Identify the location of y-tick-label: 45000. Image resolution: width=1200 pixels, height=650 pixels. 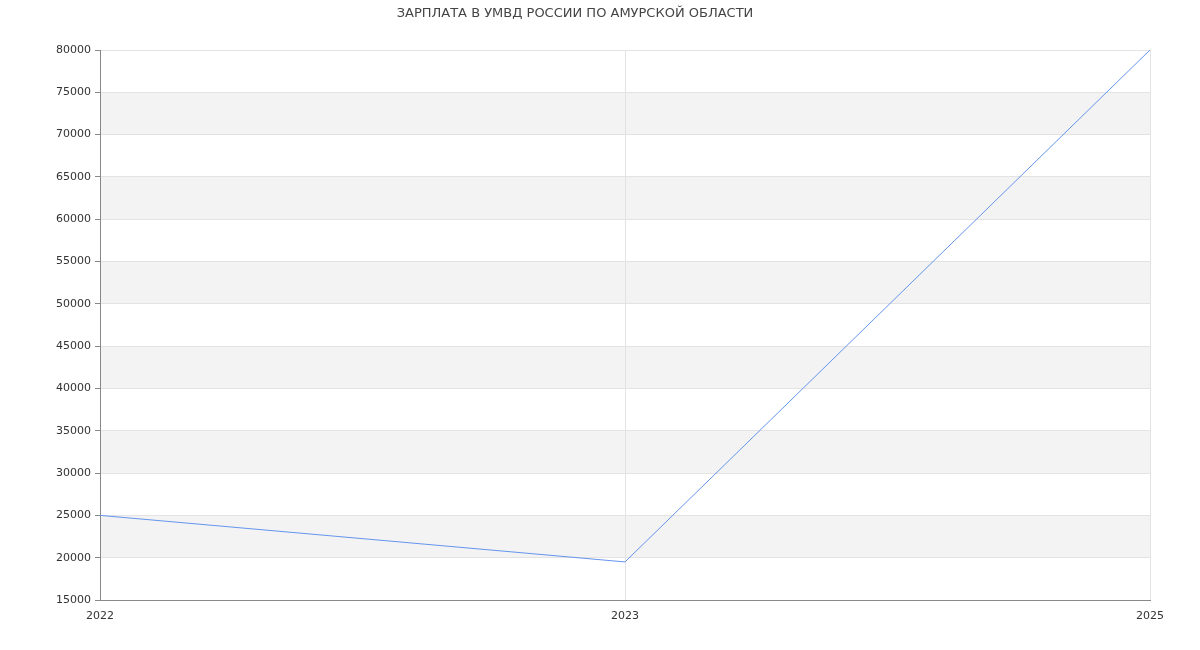
(73, 346).